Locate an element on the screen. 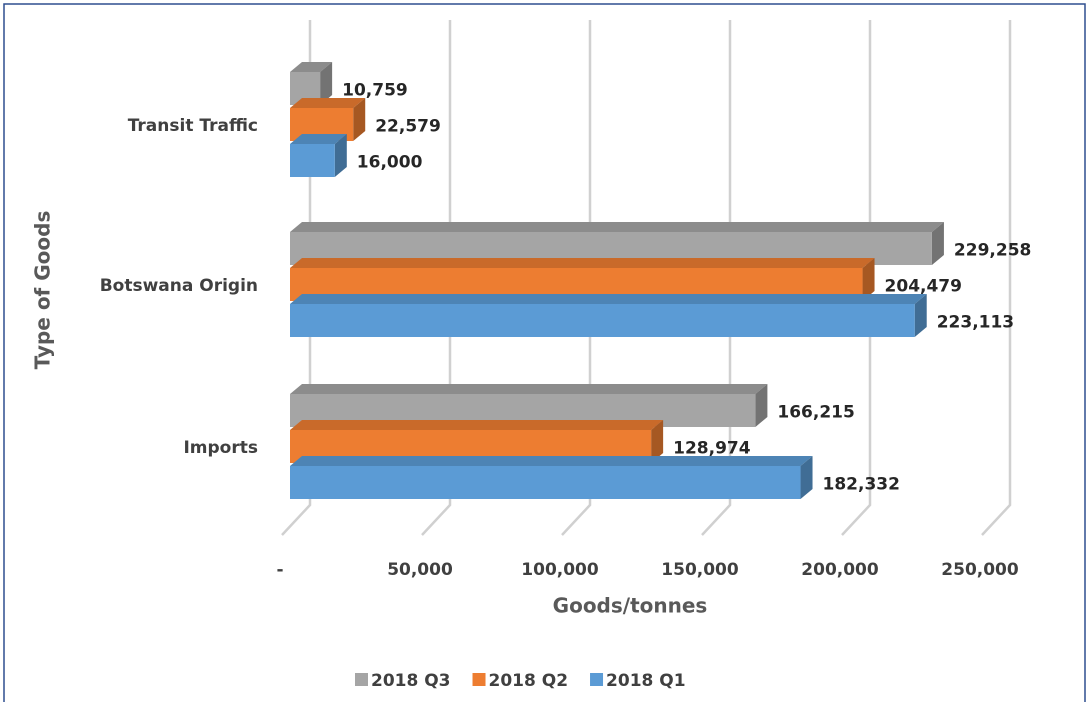 This screenshot has width=1089, height=702. legend-label: 2018 Q2 is located at coordinates (529, 681).